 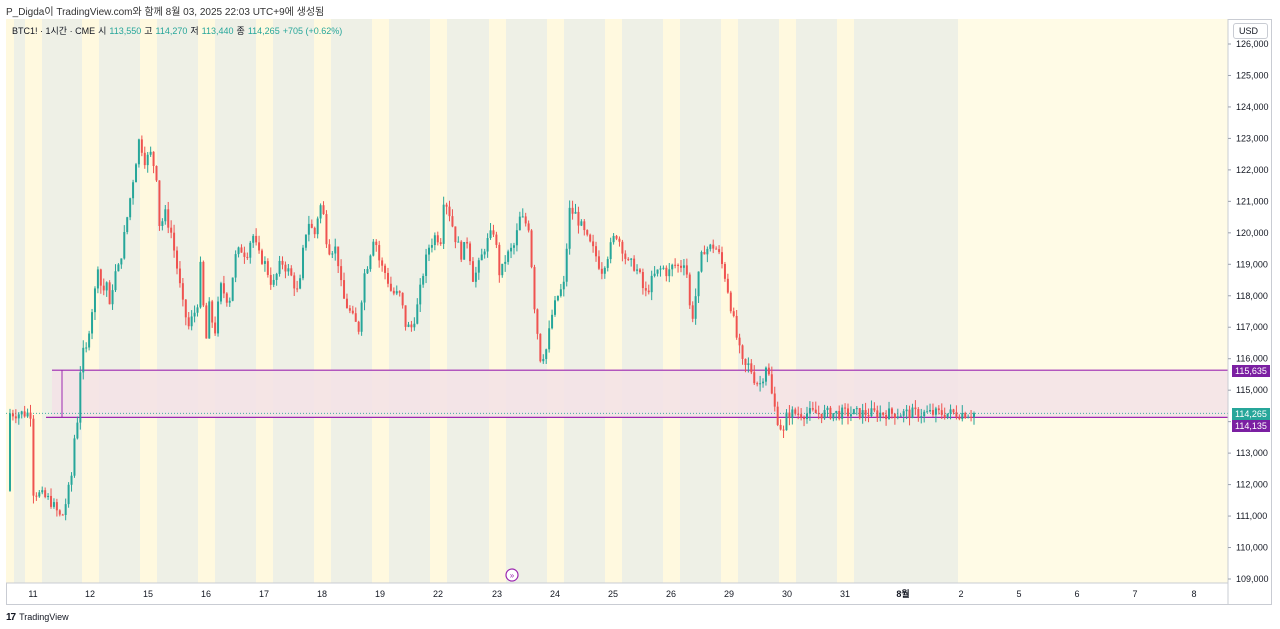 I want to click on zone-bottom-price-tag: 114,135, so click(x=1251, y=426).